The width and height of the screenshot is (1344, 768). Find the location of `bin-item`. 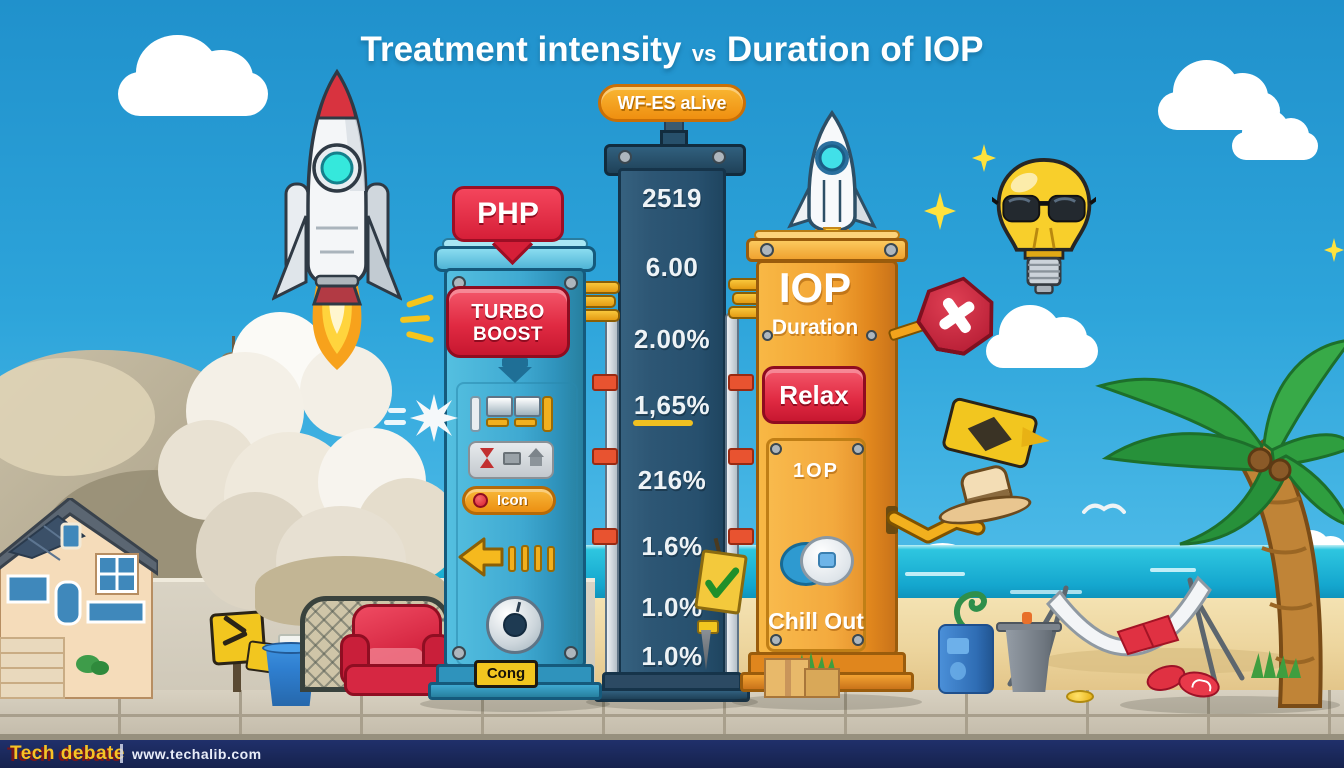

bin-item is located at coordinates (1027, 618).